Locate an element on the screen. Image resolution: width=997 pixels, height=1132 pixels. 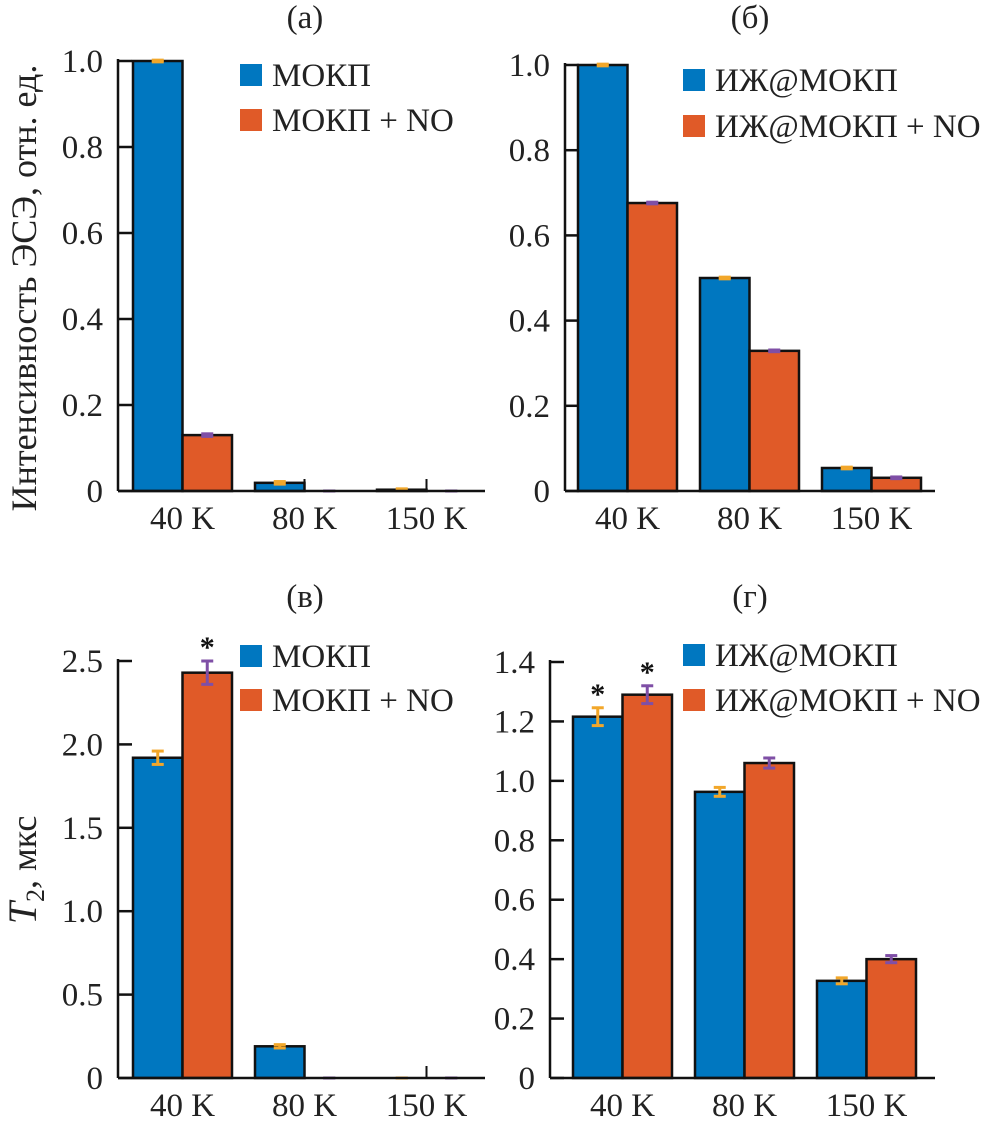
y-axis-label-bottom: T2, мкс is located at coordinates (25, 870).